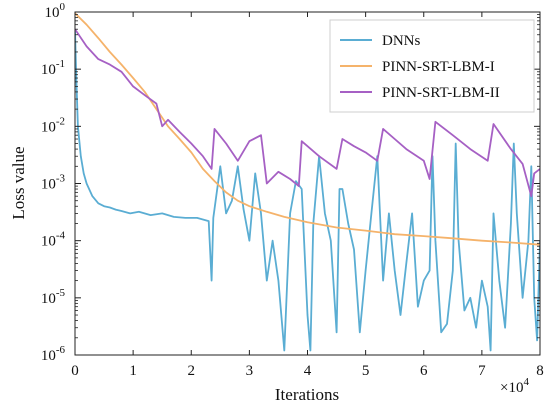 The image size is (550, 410). I want to click on x-tick-label: 6, so click(424, 371).